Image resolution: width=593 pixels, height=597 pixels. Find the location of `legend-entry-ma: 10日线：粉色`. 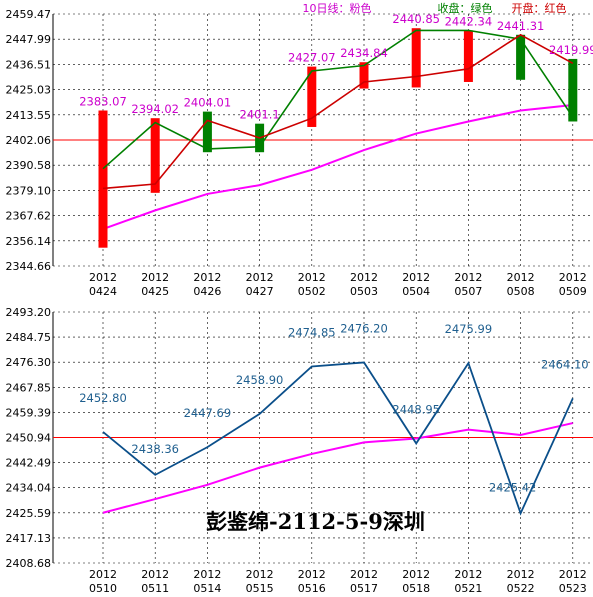

legend-entry-ma: 10日线：粉色 is located at coordinates (337, 8).